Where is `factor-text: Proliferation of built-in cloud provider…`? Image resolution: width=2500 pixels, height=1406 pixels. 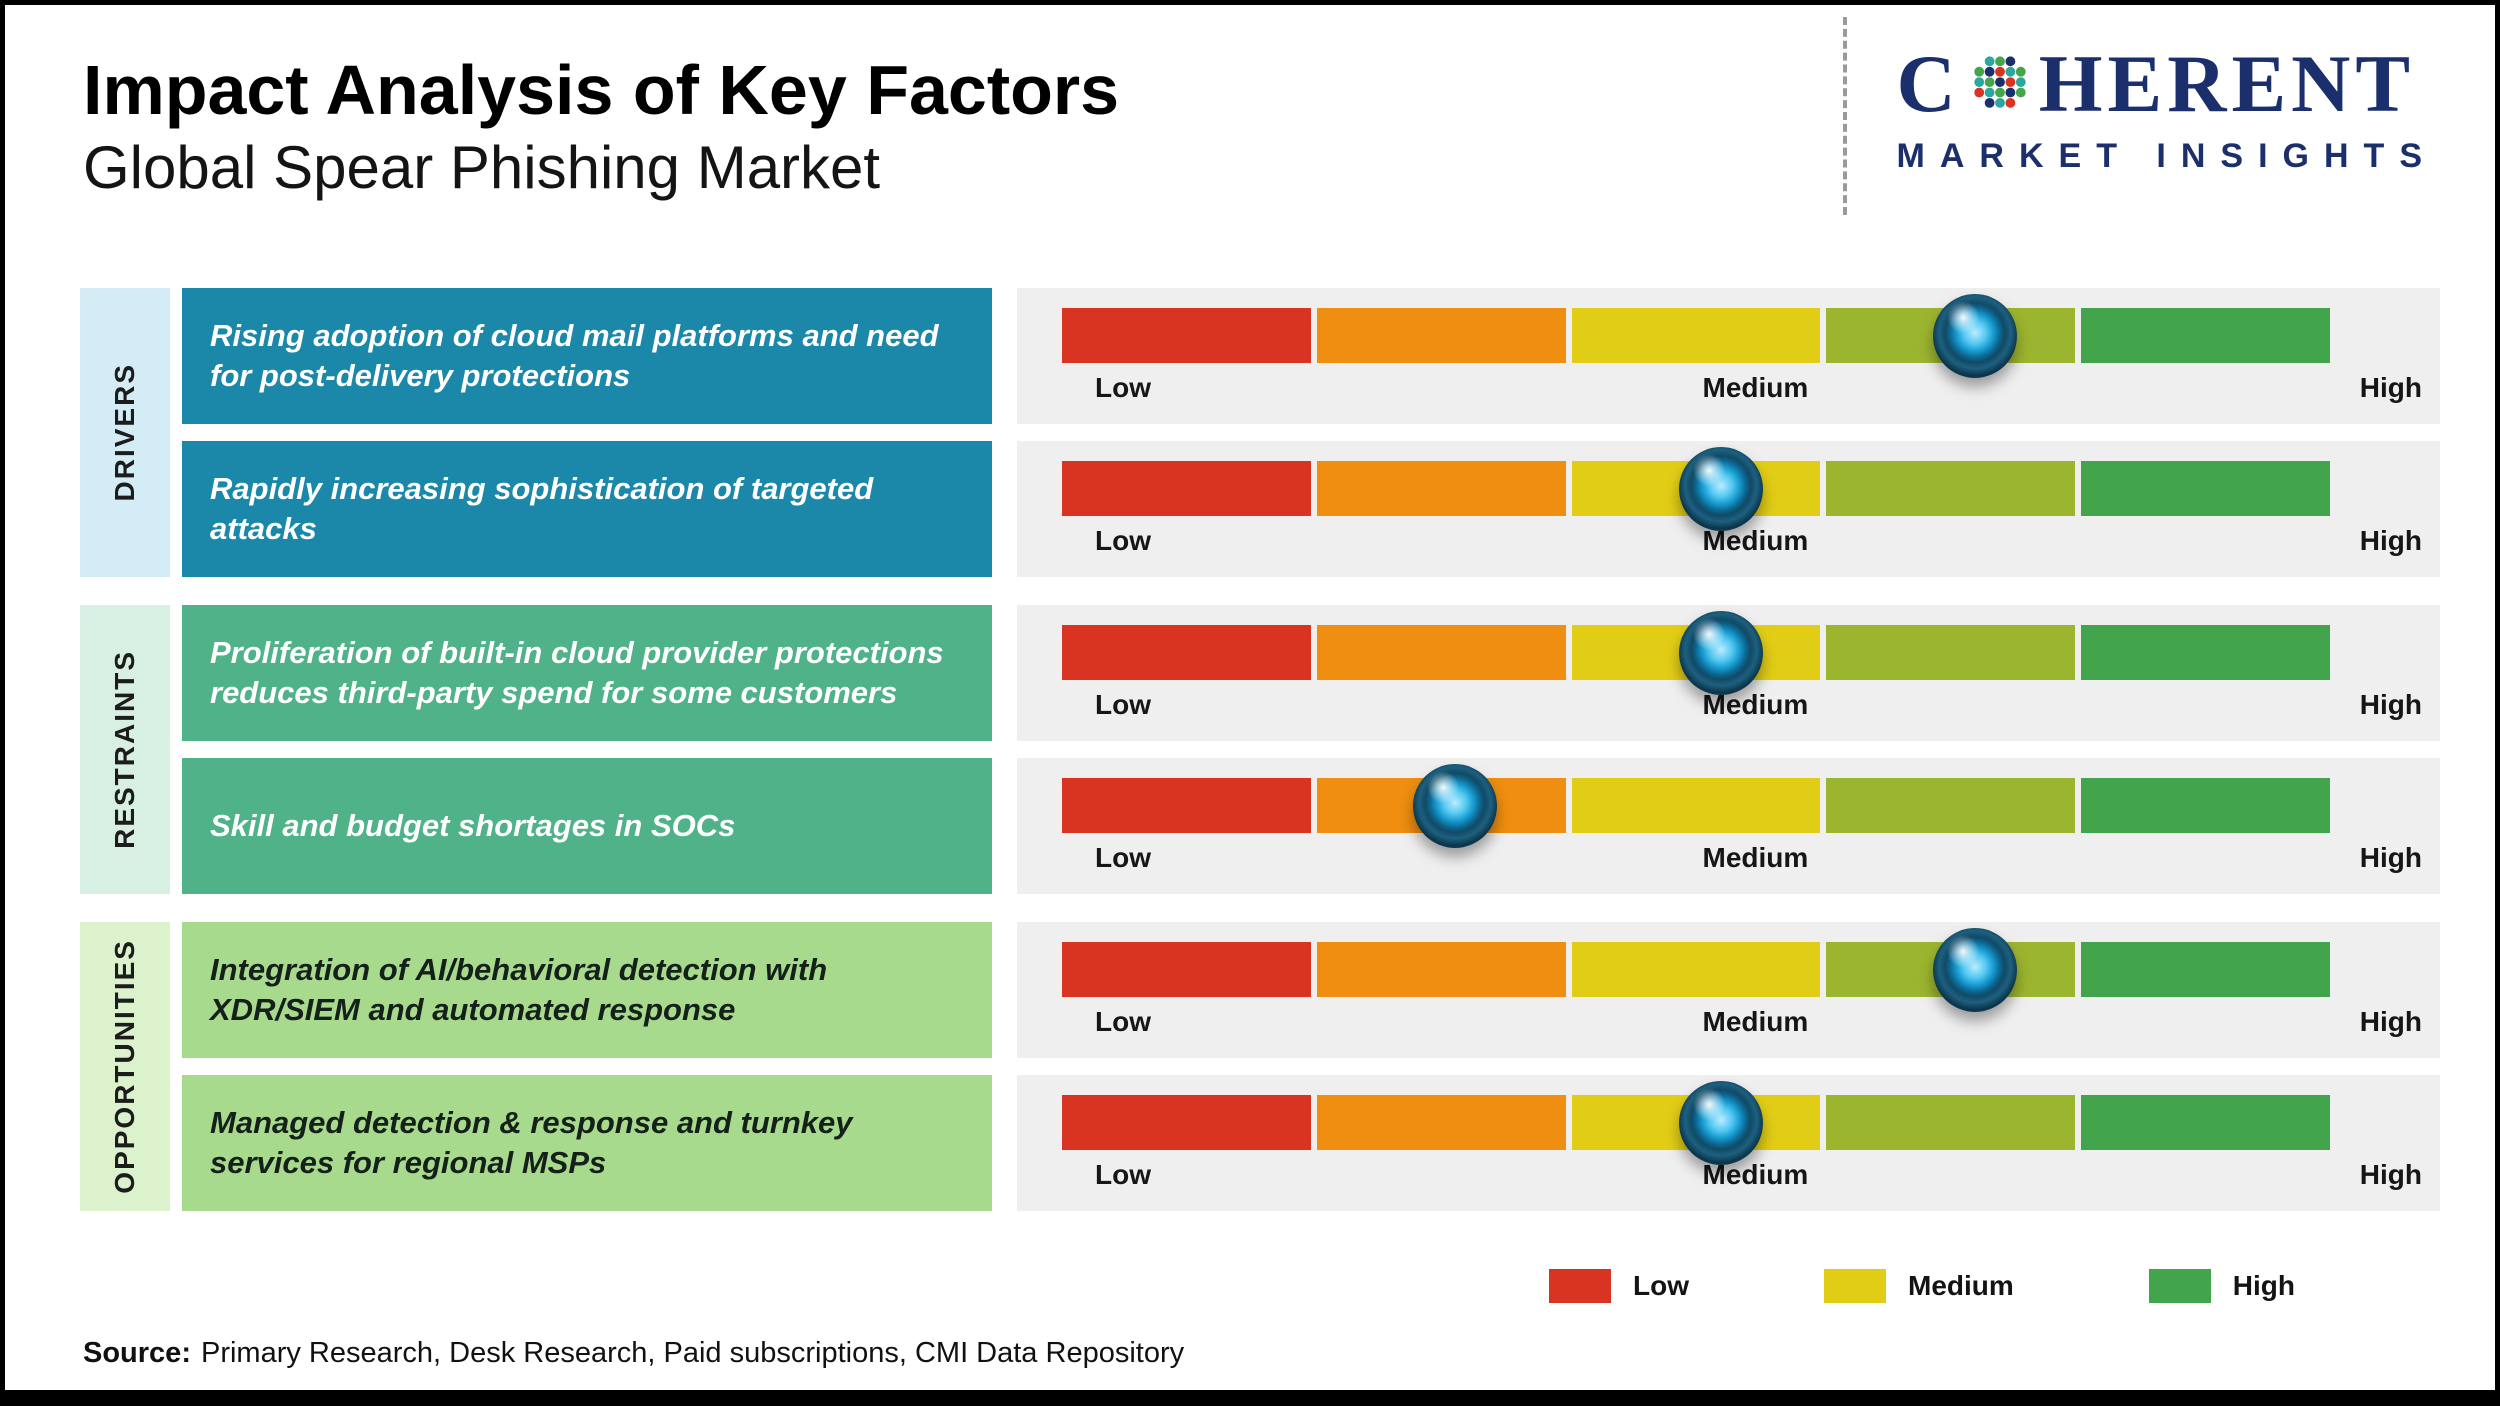 factor-text: Proliferation of built-in cloud provider… is located at coordinates (577, 672).